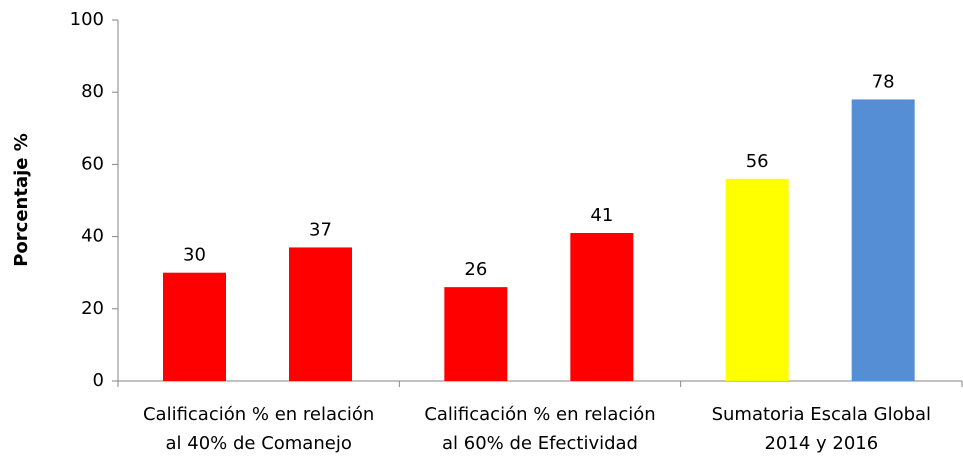  Describe the element at coordinates (92, 163) in the screenshot. I see `y-tick-label: 60` at that location.